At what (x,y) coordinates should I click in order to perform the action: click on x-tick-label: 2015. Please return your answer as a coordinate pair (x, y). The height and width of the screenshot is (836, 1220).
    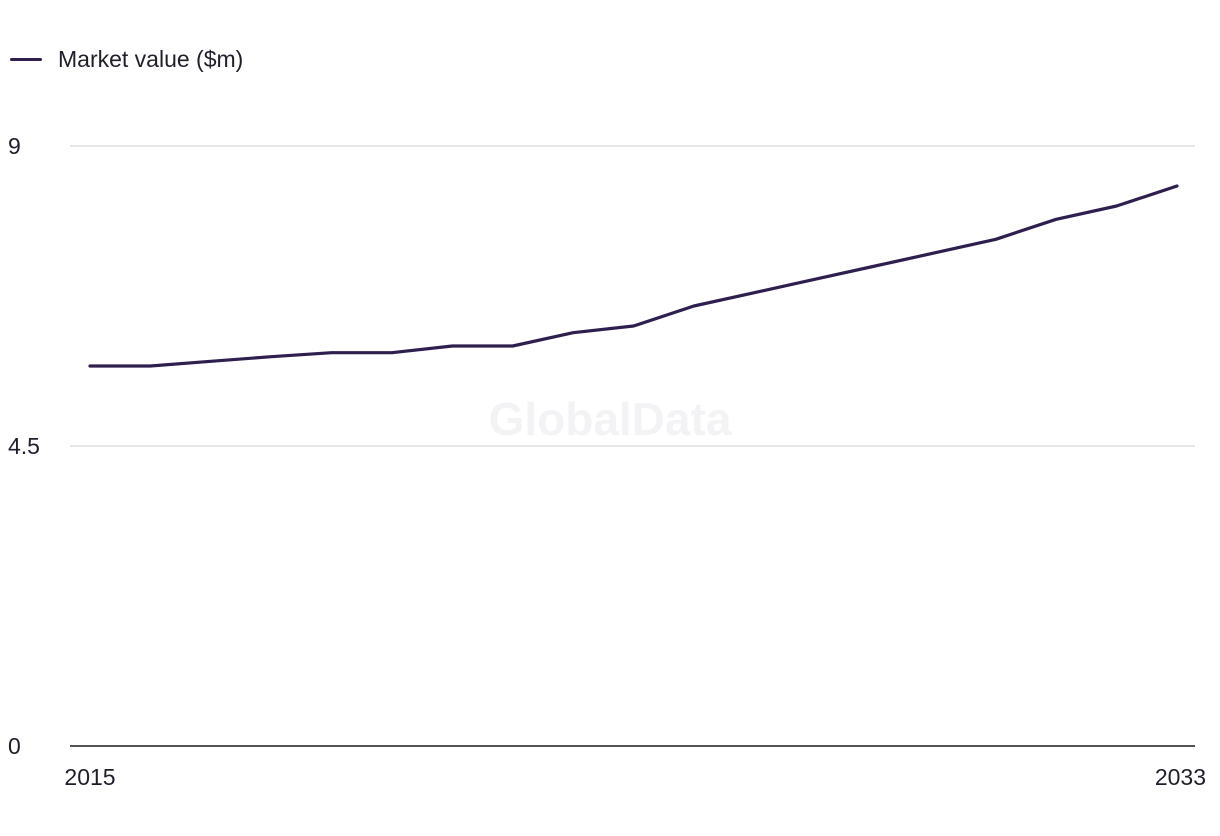
    Looking at the image, I should click on (89, 777).